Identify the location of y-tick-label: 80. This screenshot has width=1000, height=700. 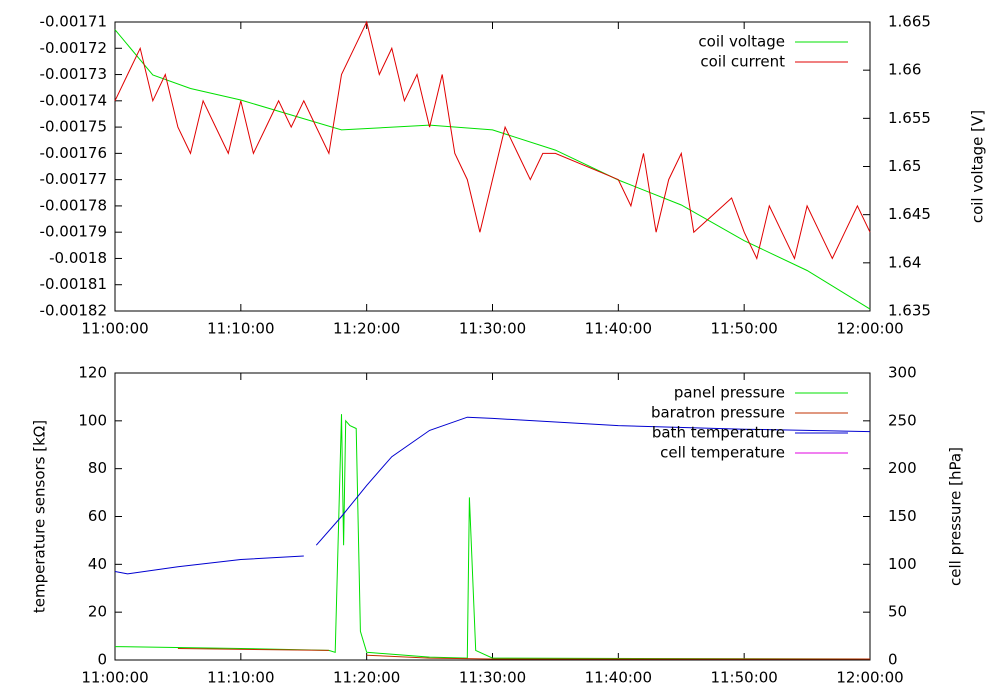
(97, 468).